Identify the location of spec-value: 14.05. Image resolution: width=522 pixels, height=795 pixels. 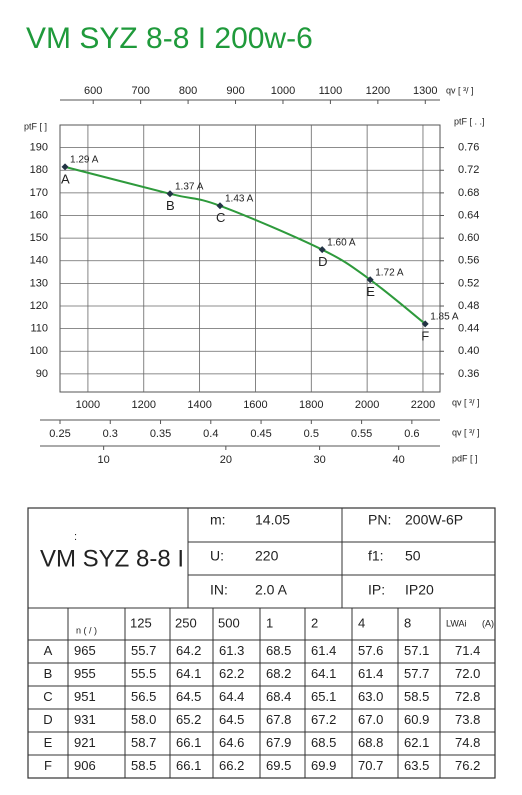
(272, 520).